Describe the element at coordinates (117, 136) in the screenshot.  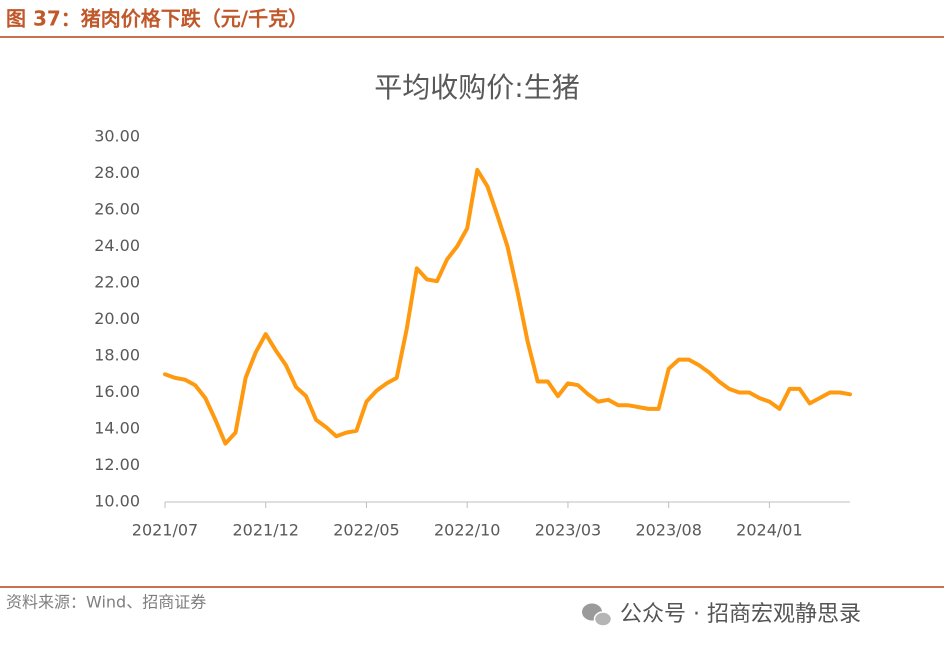
I see `y-tick-label: 30.00` at that location.